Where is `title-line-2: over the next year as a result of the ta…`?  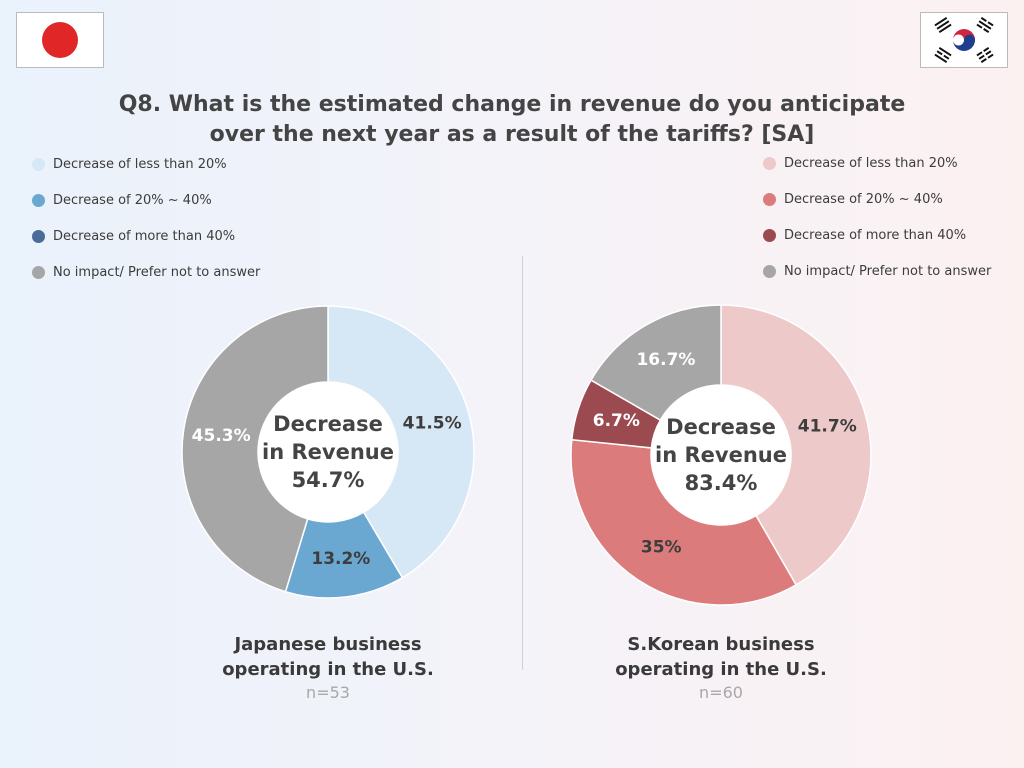 title-line-2: over the next year as a result of the ta… is located at coordinates (512, 134).